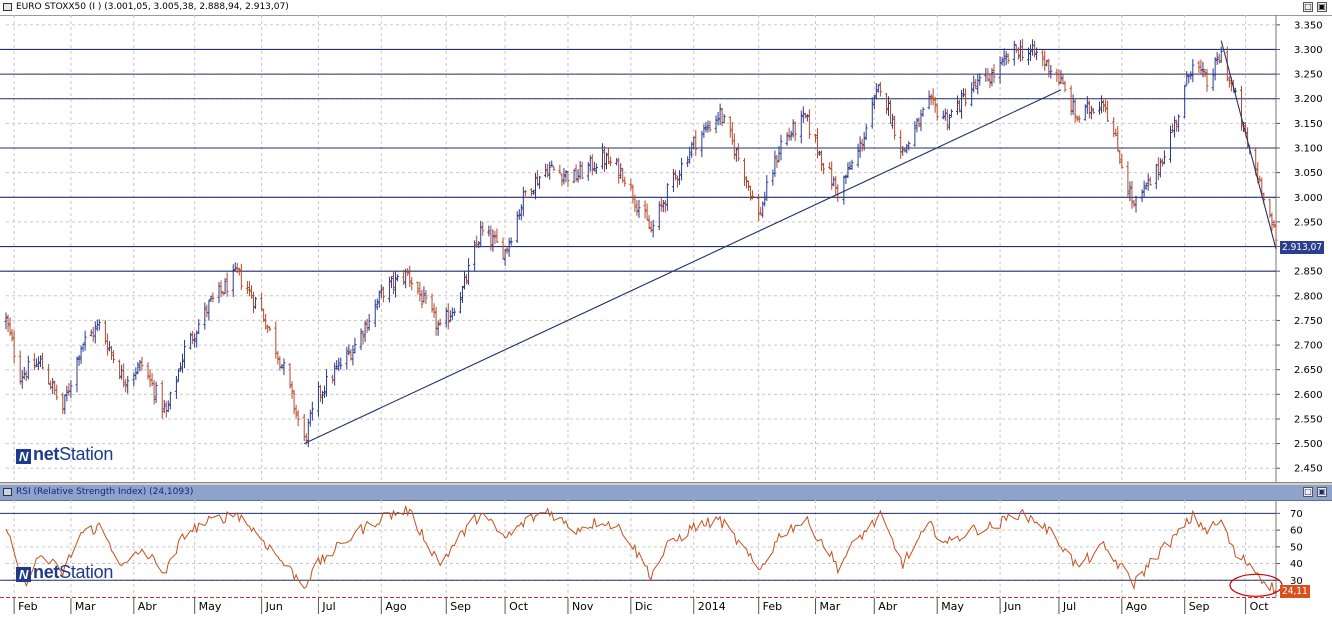 The image size is (1332, 617). Describe the element at coordinates (1308, 198) in the screenshot. I see `price-y-tick-label: 3.000` at that location.